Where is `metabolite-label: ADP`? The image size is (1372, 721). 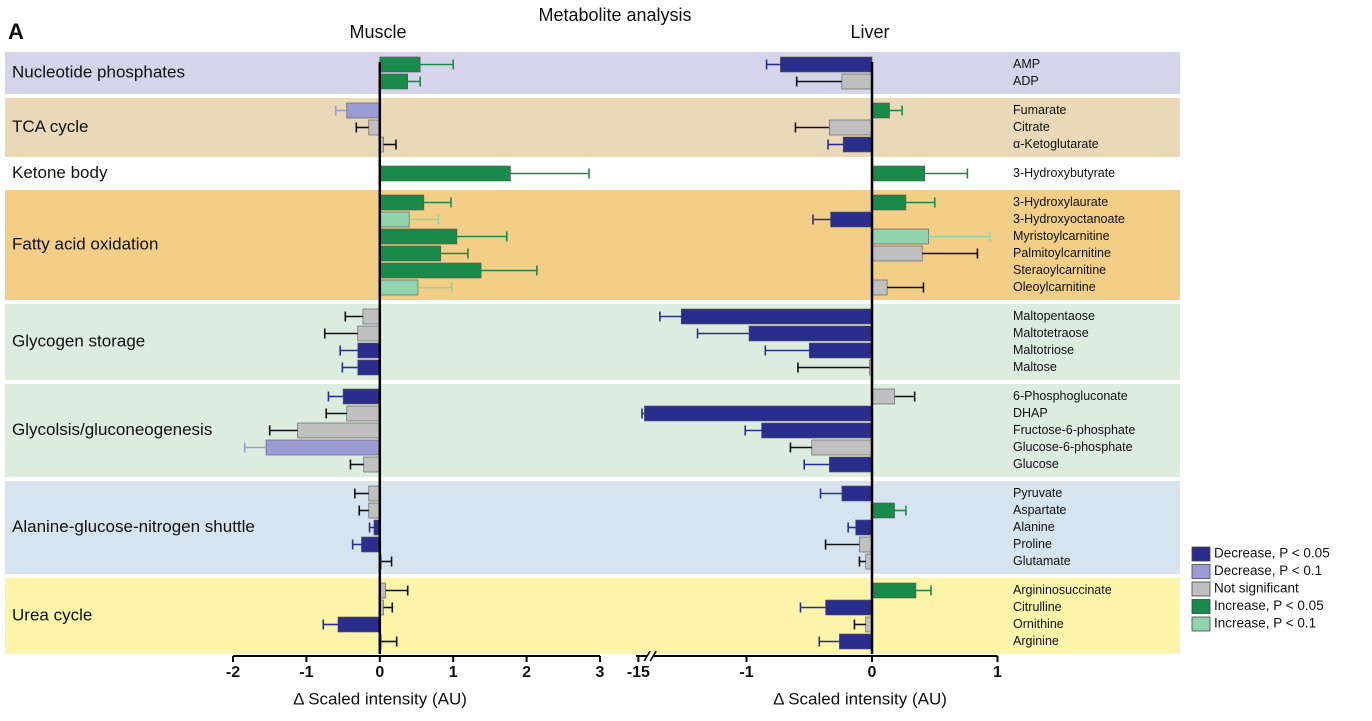 metabolite-label: ADP is located at coordinates (1026, 81).